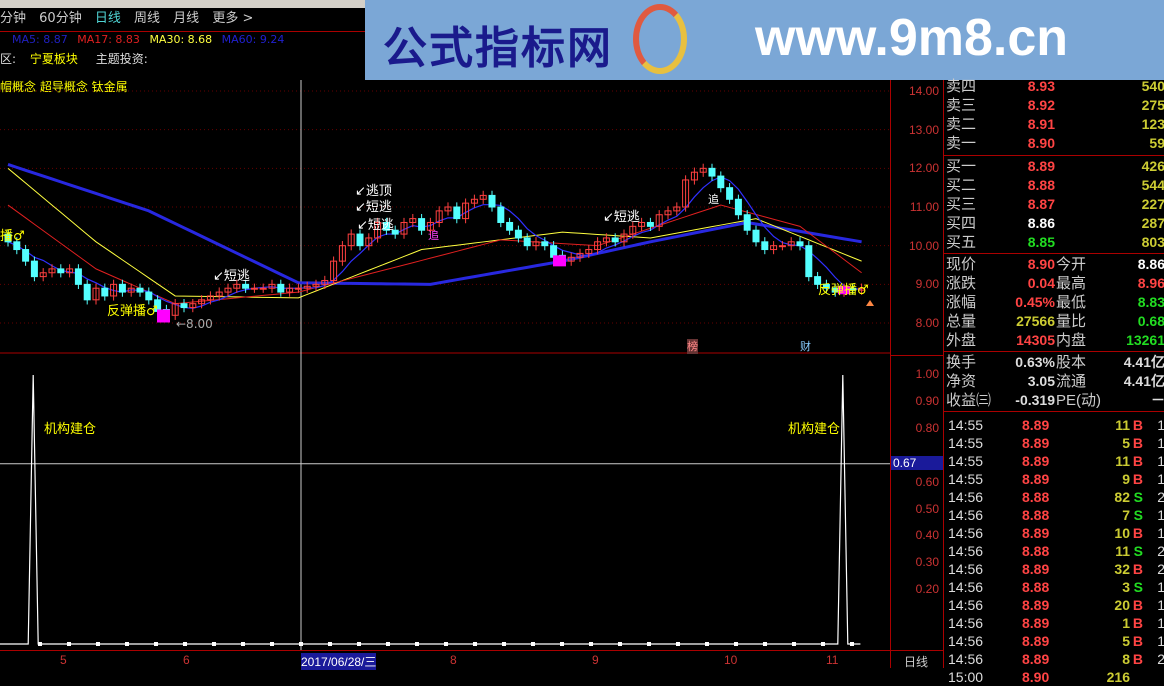 This screenshot has height=686, width=1164. Describe the element at coordinates (1138, 551) in the screenshot. I see `tick-direction: S` at that location.